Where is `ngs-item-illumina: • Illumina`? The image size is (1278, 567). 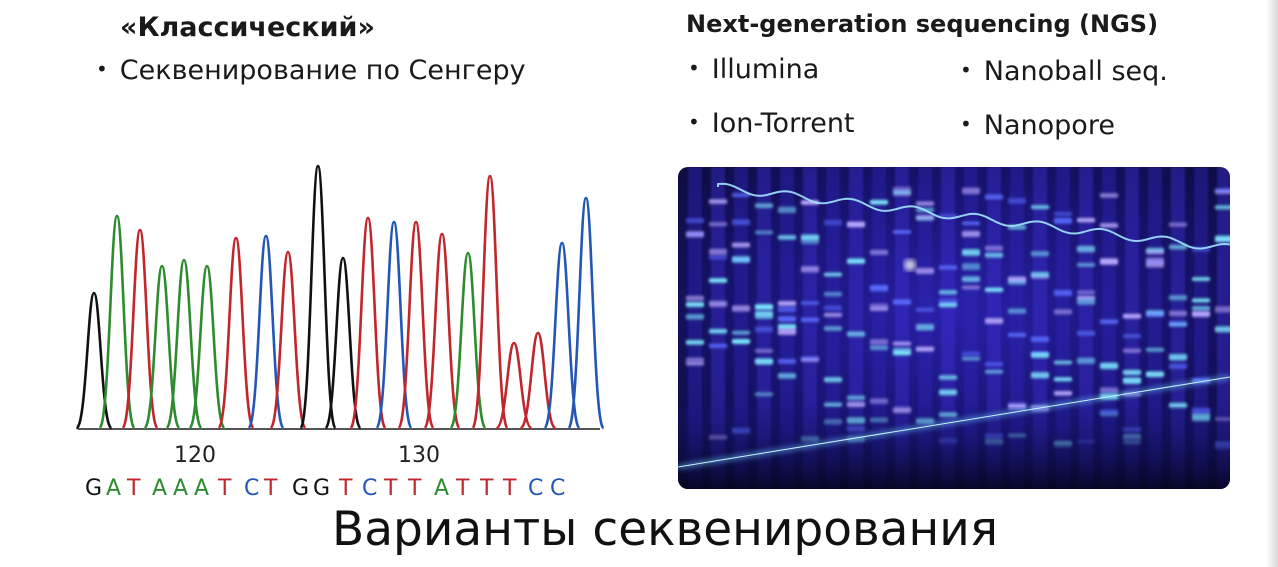 ngs-item-illumina: • Illumina is located at coordinates (753, 69).